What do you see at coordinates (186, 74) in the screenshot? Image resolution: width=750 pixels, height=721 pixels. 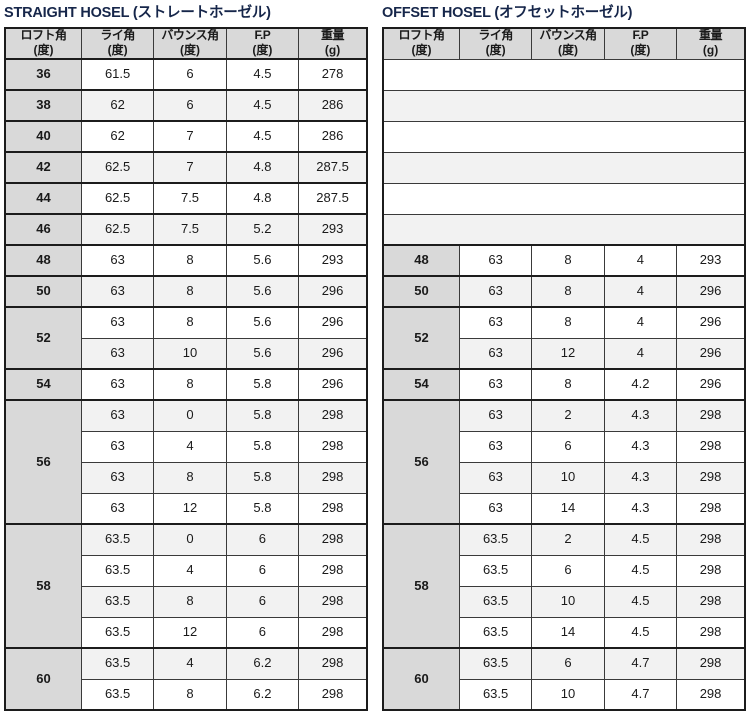 I see `table-row: 36 61.5 6 4.5 278` at bounding box center [186, 74].